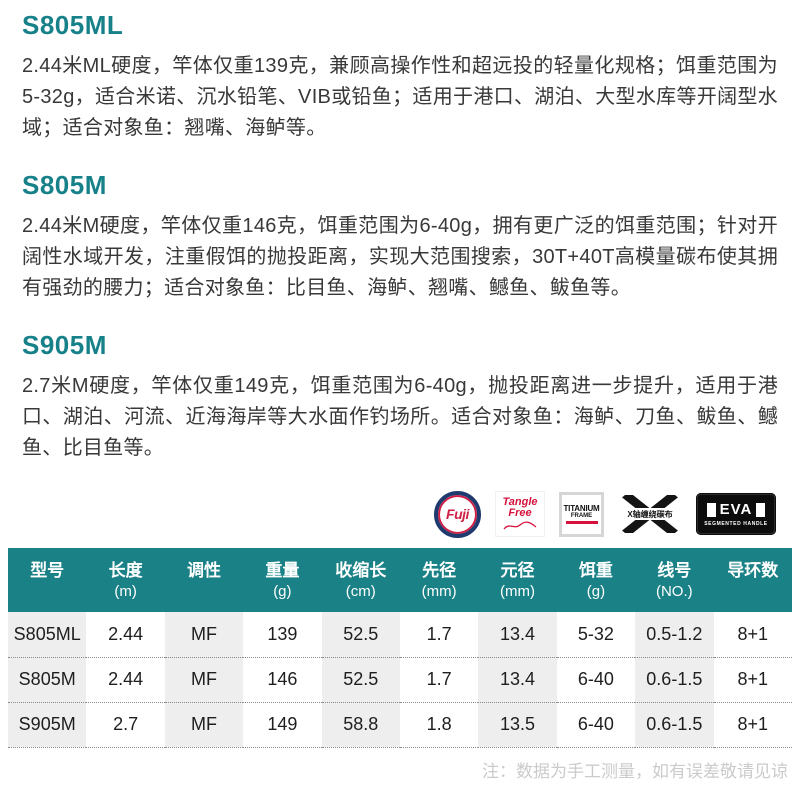 This screenshot has width=800, height=800. What do you see at coordinates (761, 509) in the screenshot?
I see `eva-right-block` at bounding box center [761, 509].